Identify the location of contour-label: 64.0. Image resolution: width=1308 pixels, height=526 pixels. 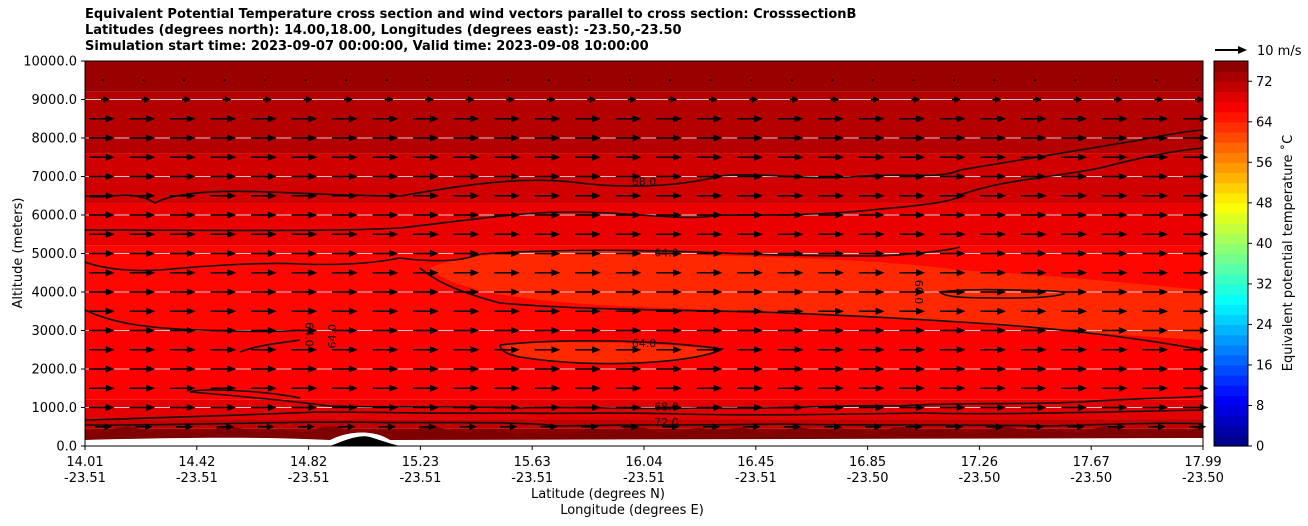
(666, 253).